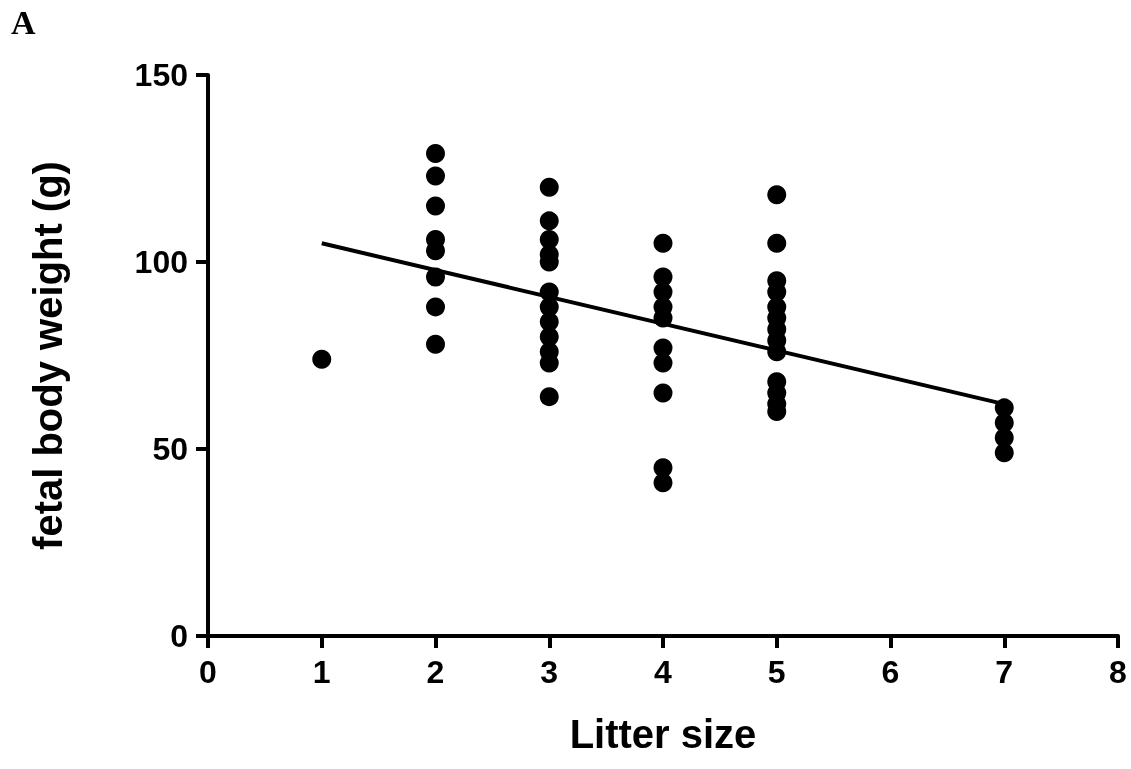  I want to click on y-tick-label: 100, so click(161, 262).